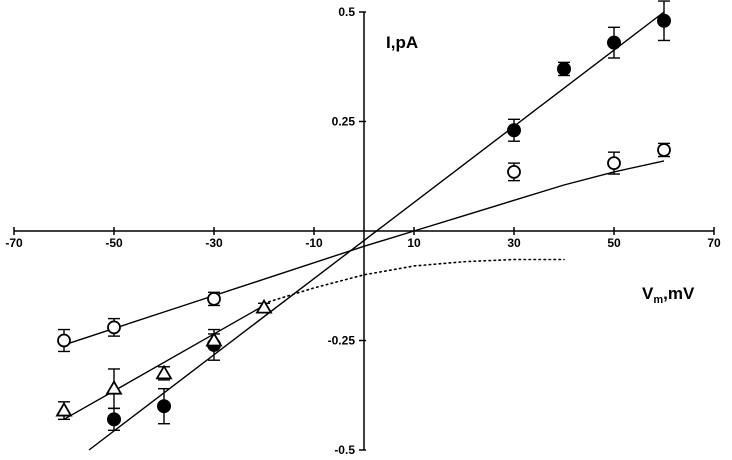 The height and width of the screenshot is (460, 732). Describe the element at coordinates (414, 281) in the screenshot. I see `dotted-extension-open-triangle` at that location.